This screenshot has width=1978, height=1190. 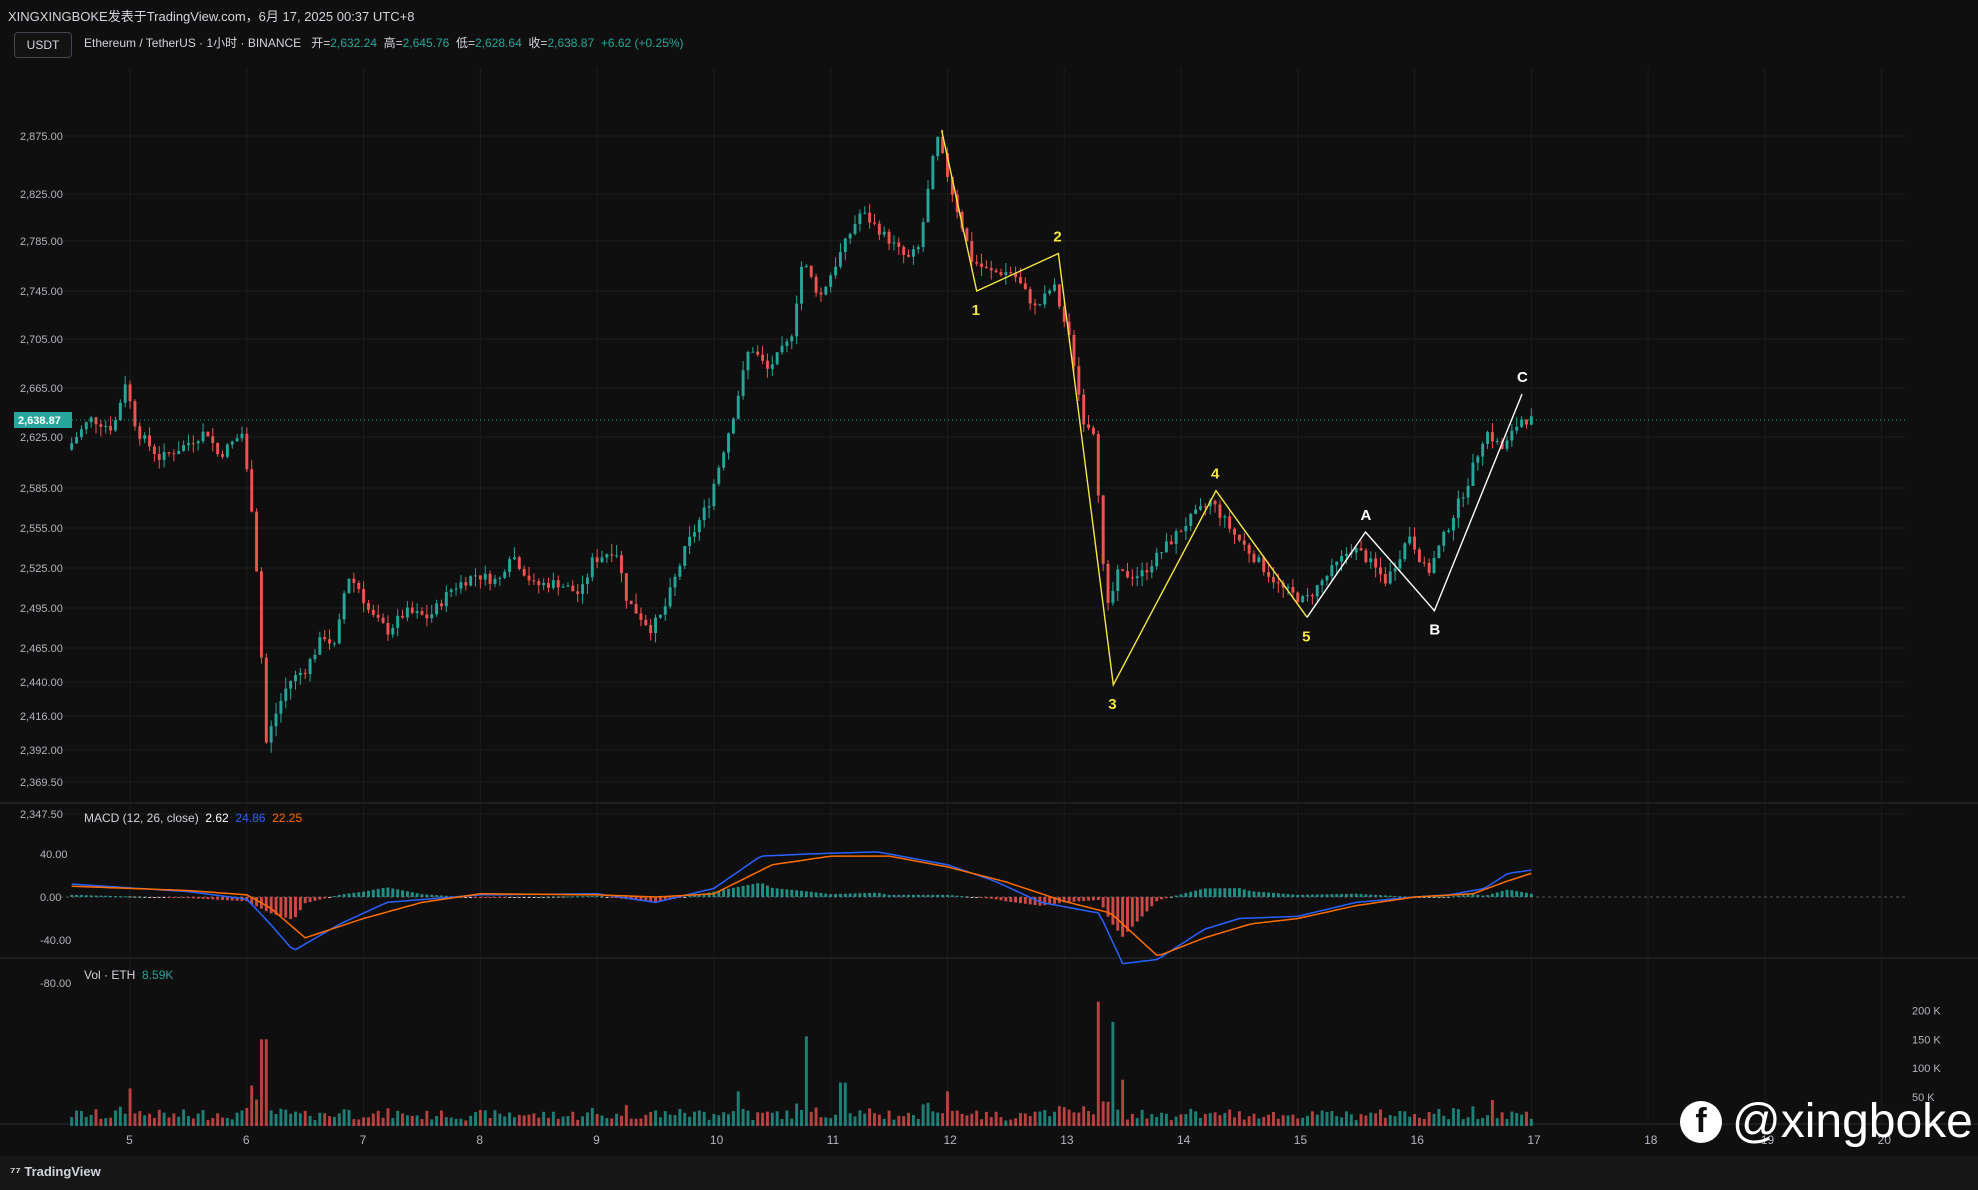 I want to click on watermark-text: @xingboke, so click(x=1852, y=1121).